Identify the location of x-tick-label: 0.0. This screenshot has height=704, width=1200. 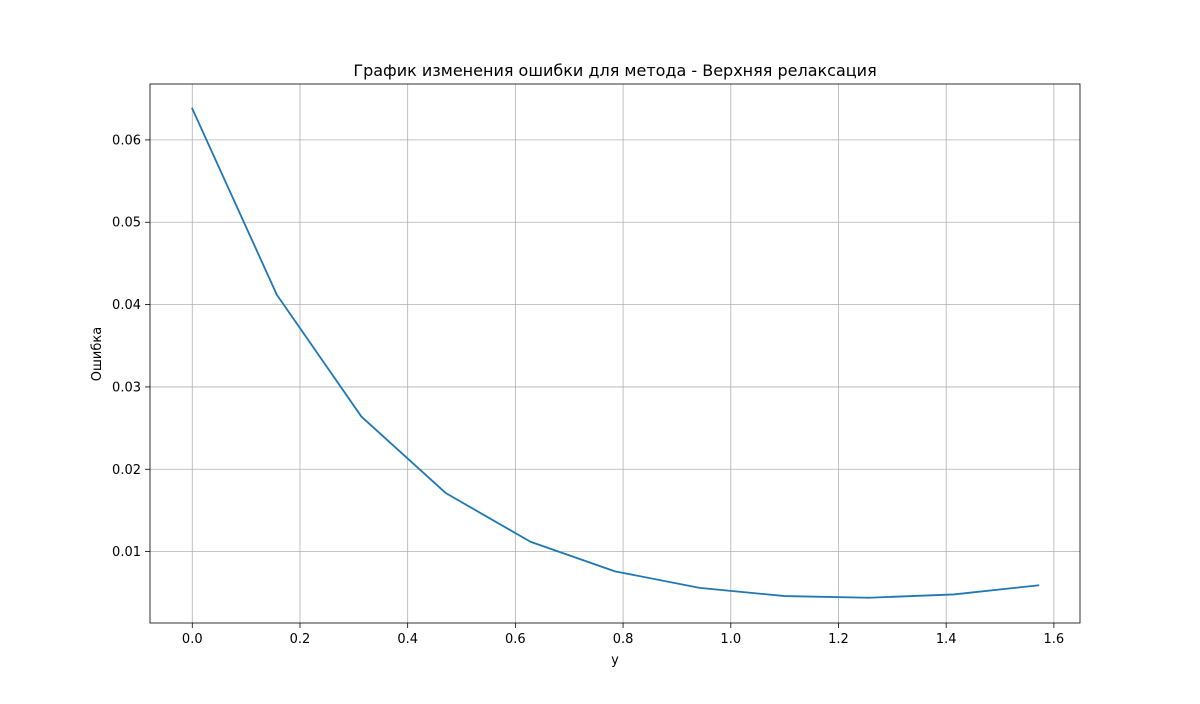
(192, 639).